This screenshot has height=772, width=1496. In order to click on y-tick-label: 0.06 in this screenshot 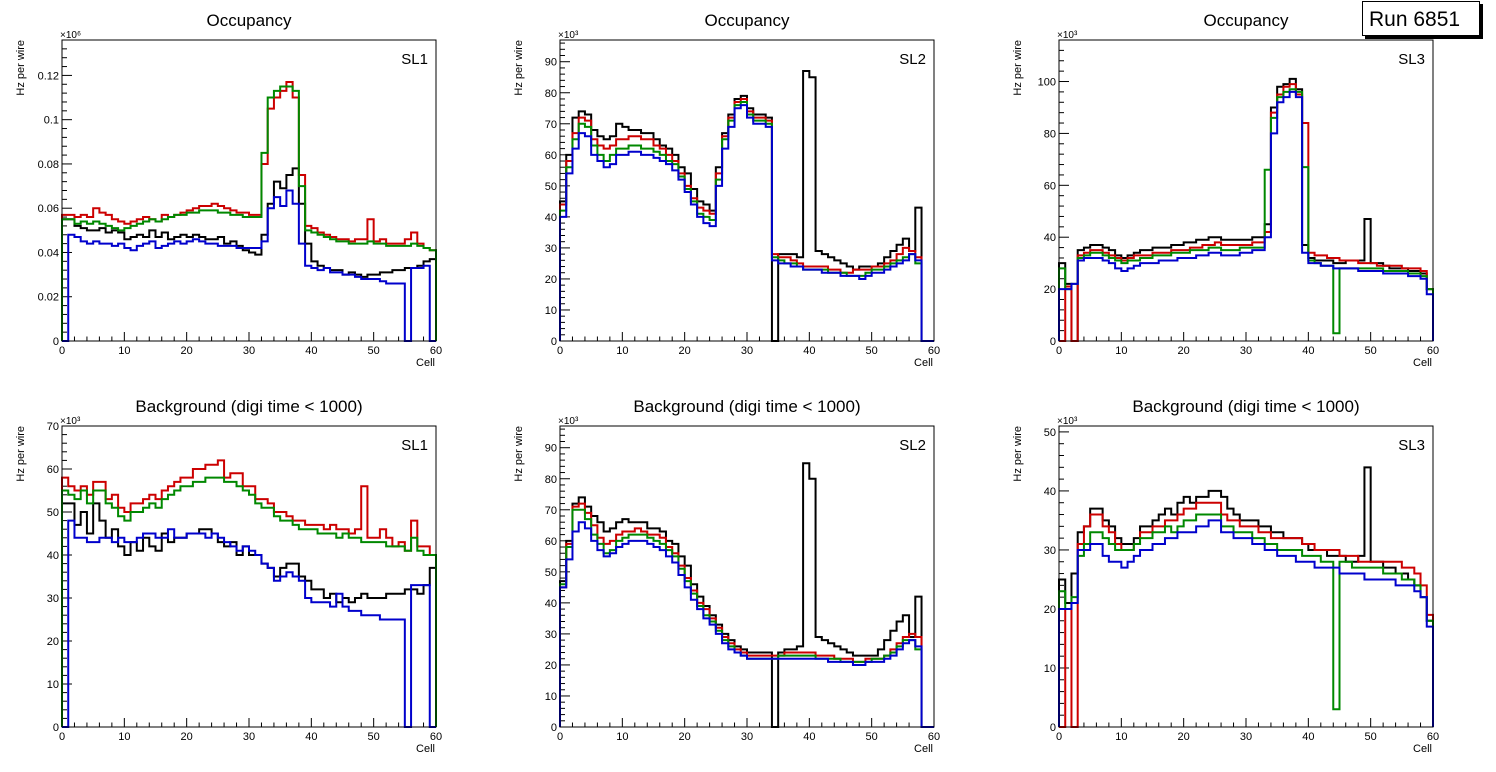, I will do `click(48, 209)`.